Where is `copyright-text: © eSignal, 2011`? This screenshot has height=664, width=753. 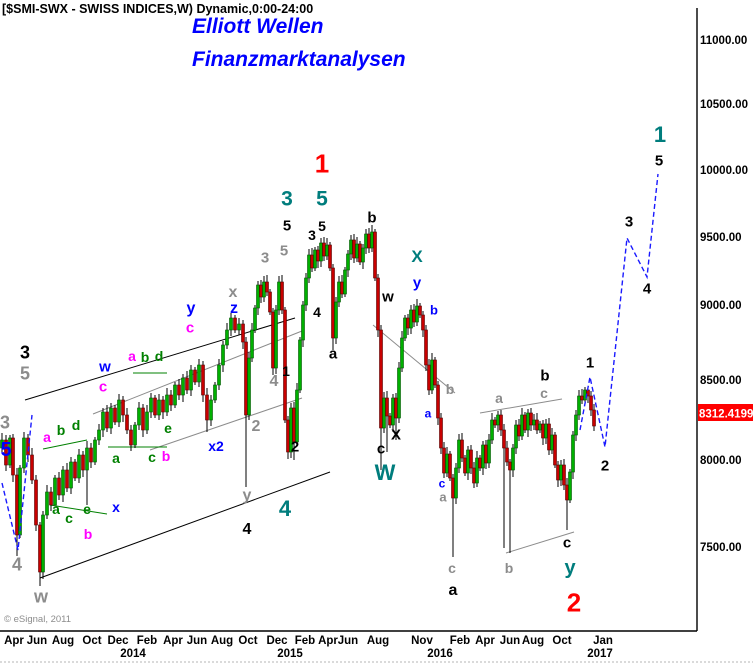 copyright-text: © eSignal, 2011 is located at coordinates (37, 619).